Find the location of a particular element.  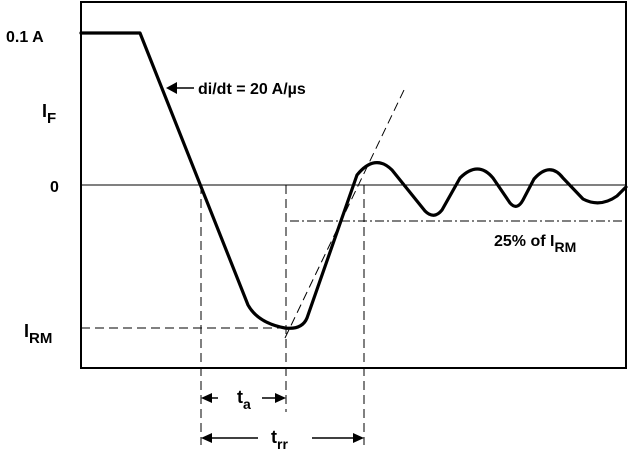

label-top-current: 0.1 A is located at coordinates (25, 37).